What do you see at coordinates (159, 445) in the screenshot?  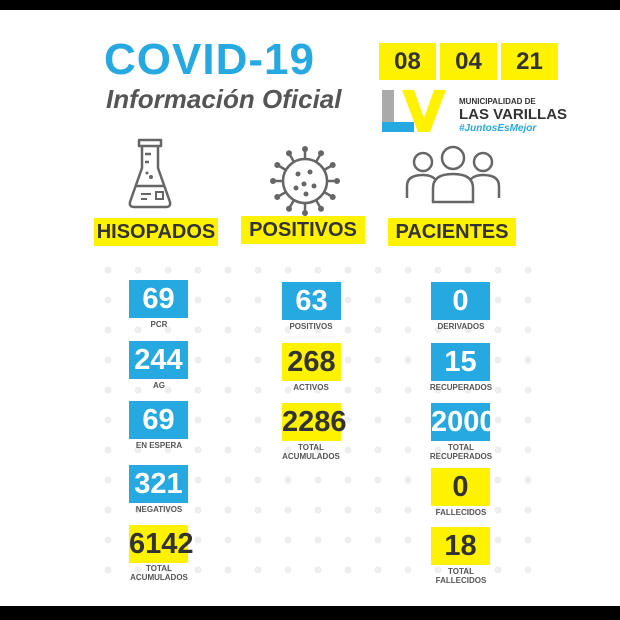 I see `label-en-espera: EN ESPERA` at bounding box center [159, 445].